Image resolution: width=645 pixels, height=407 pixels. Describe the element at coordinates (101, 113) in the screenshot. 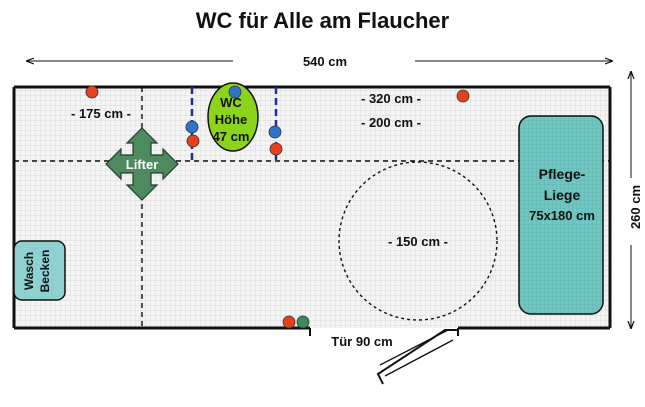

I see `left-span-label: - 175 cm -` at that location.